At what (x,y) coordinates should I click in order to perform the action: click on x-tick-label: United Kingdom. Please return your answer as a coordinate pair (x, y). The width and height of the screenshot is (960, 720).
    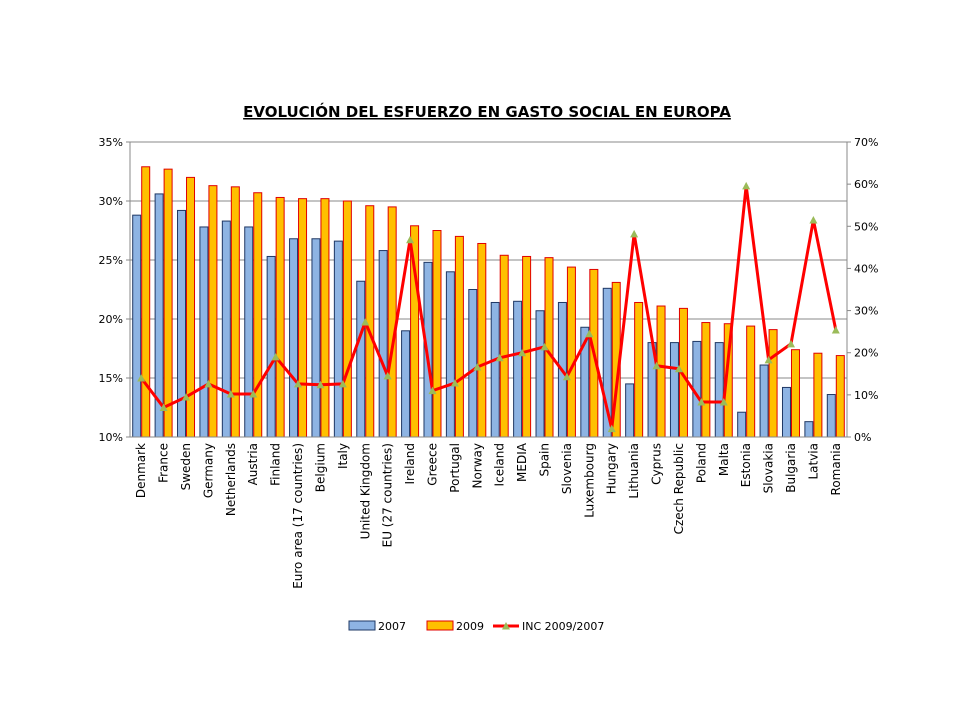
    Looking at the image, I should click on (365, 491).